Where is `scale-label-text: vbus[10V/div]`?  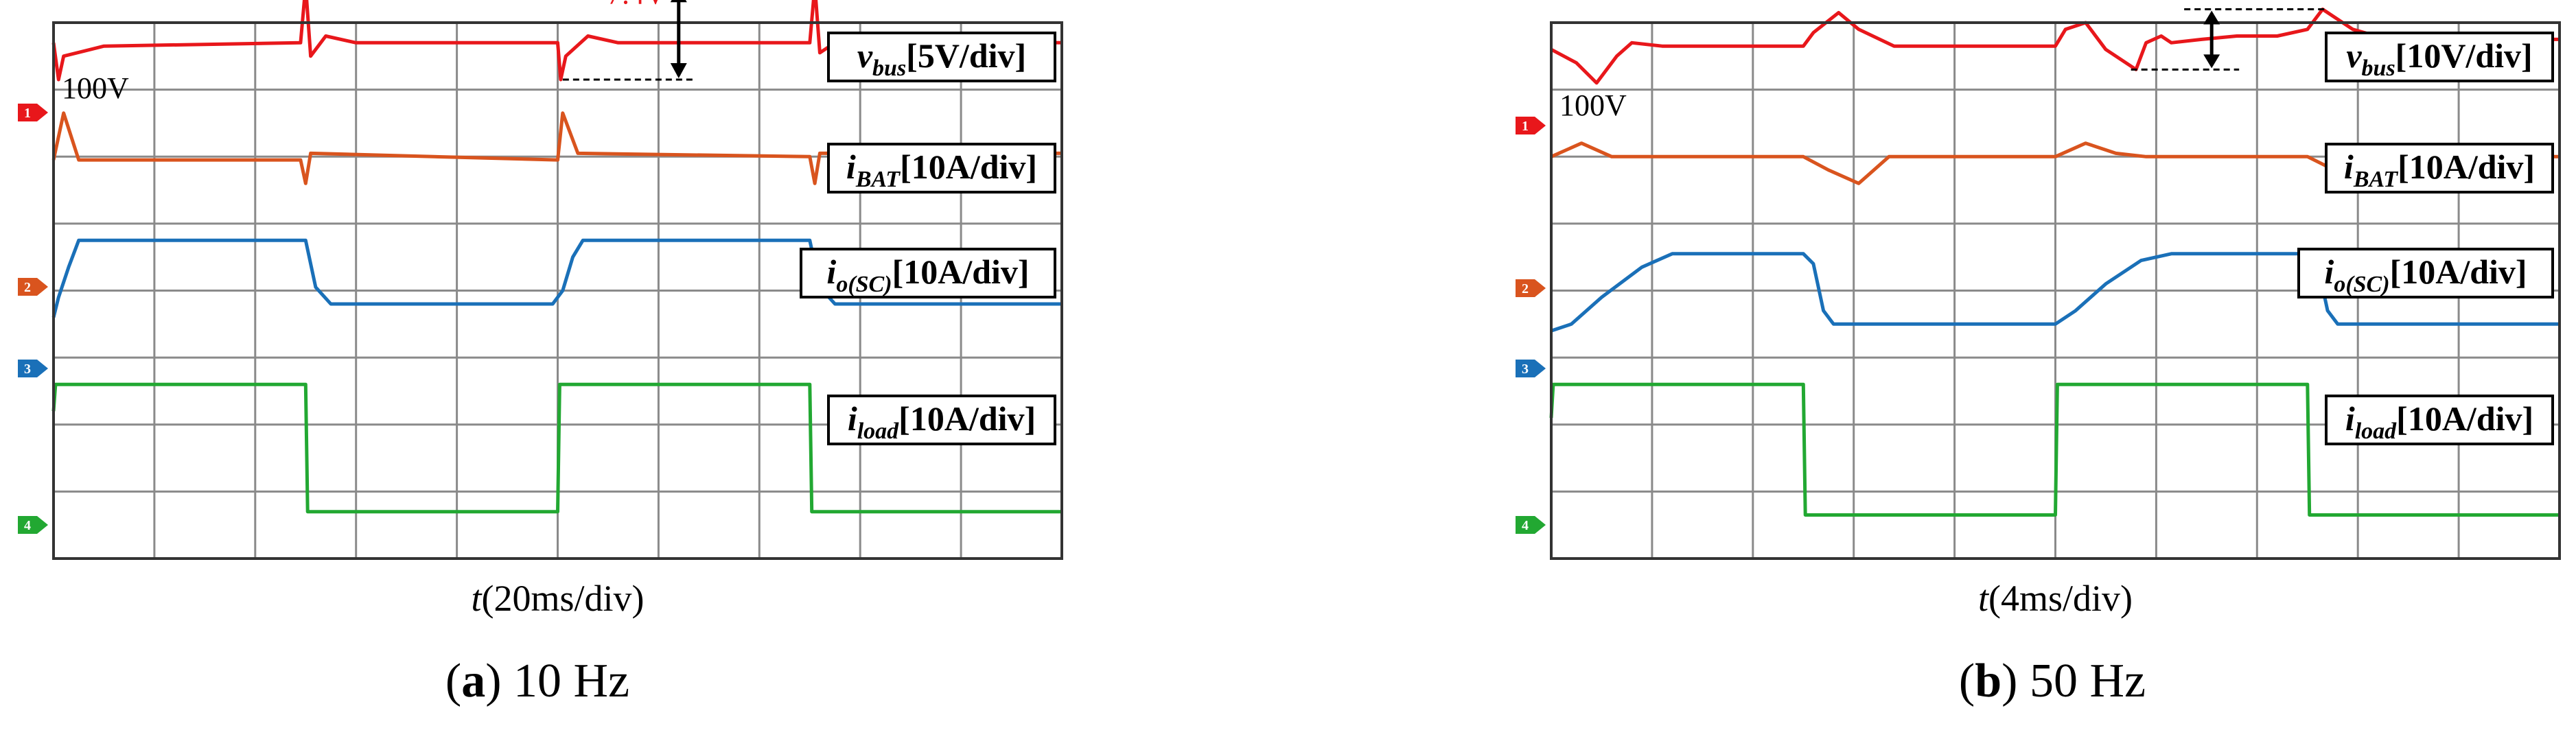 scale-label-text: vbus[10V/div] is located at coordinates (2439, 58).